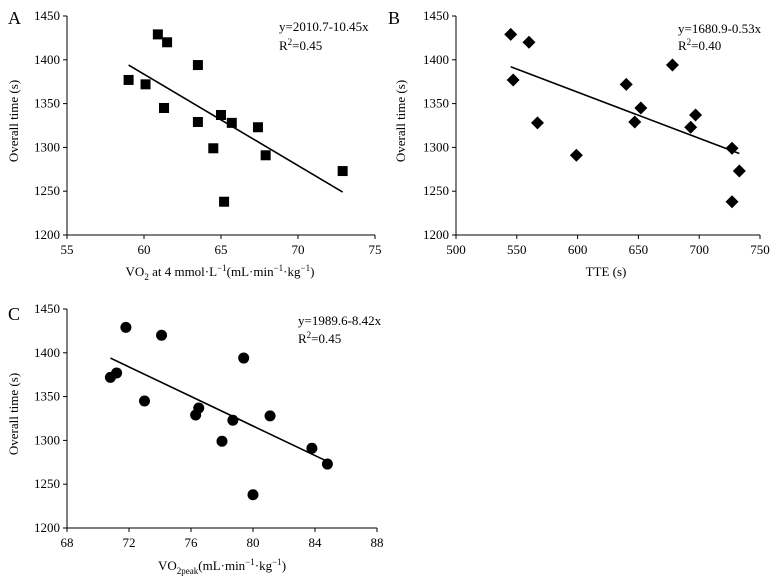  What do you see at coordinates (760, 249) in the screenshot?
I see `x-tick-label: 750` at bounding box center [760, 249].